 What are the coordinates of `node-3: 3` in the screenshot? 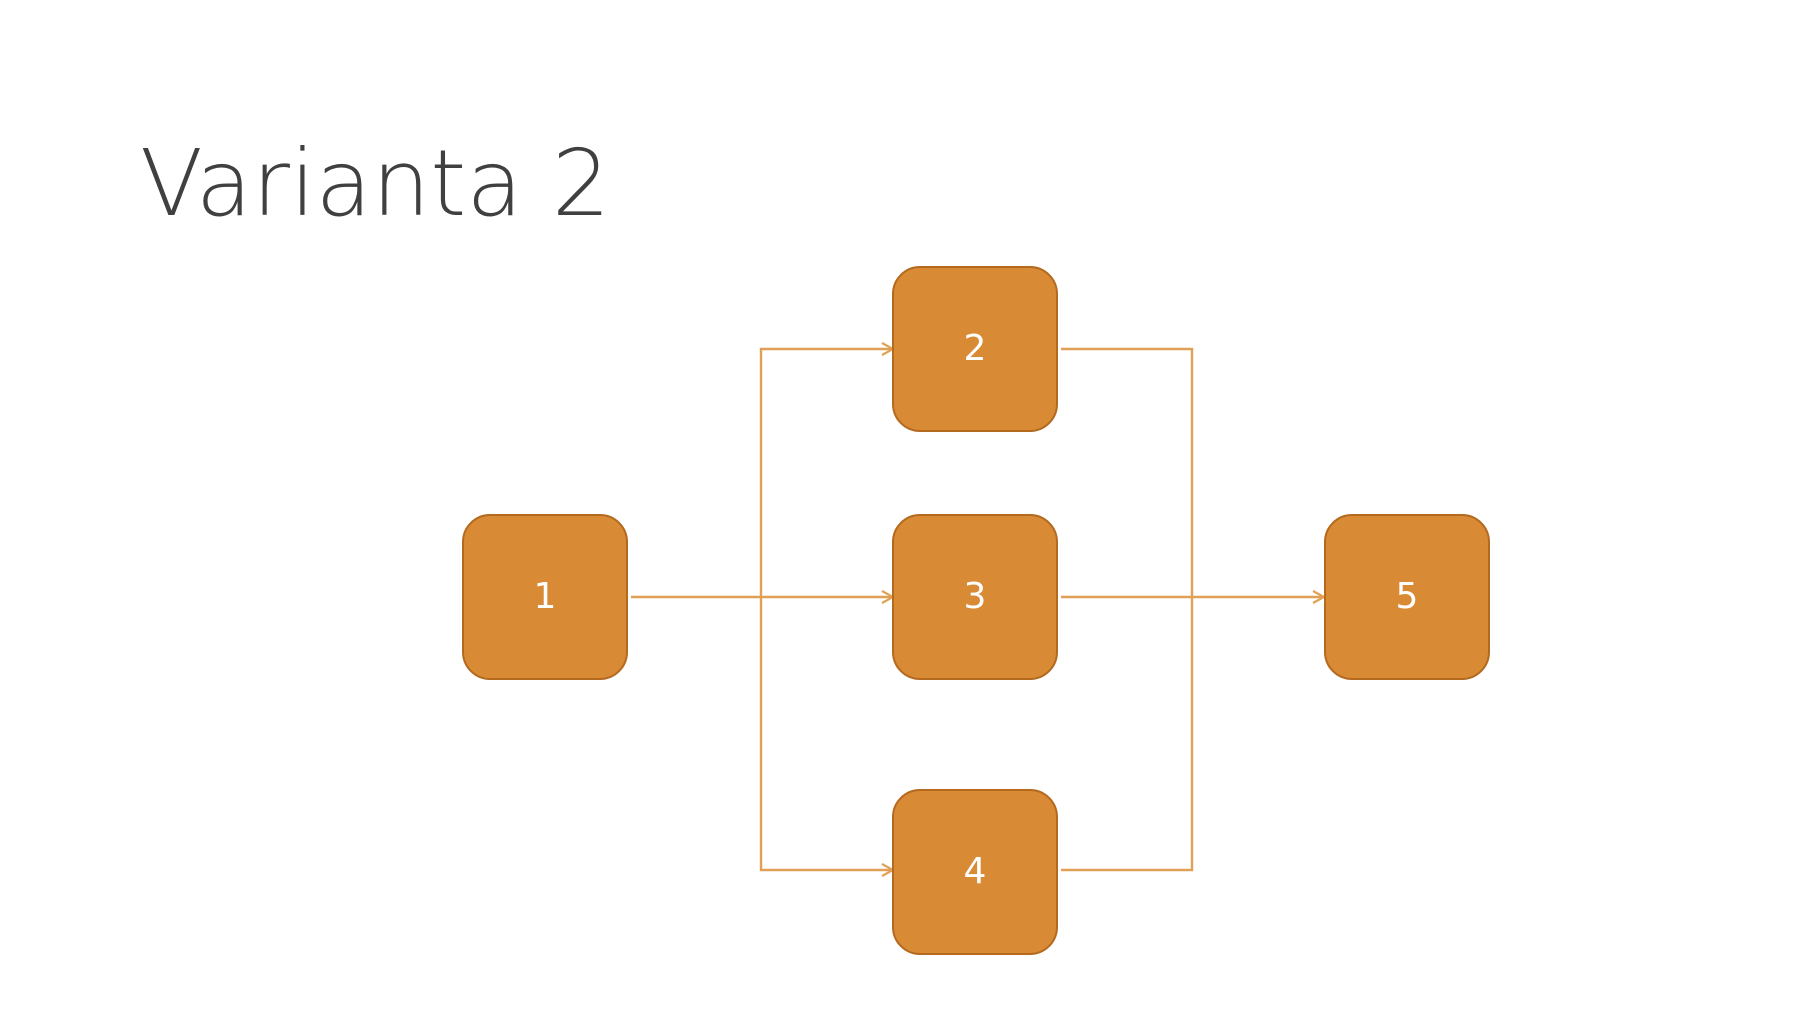 It's located at (975, 597).